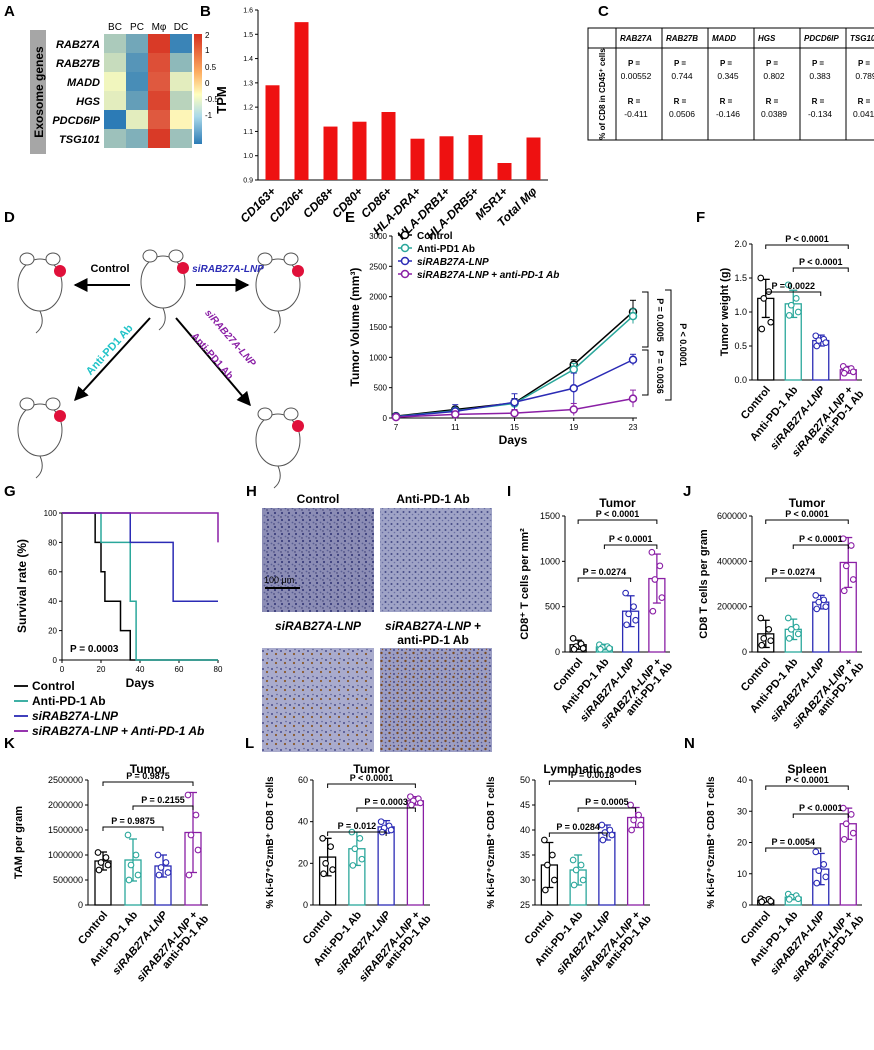 The width and height of the screenshot is (874, 1050). What do you see at coordinates (163, 800) in the screenshot?
I see `p-value-label: P = 0.2155` at bounding box center [163, 800].